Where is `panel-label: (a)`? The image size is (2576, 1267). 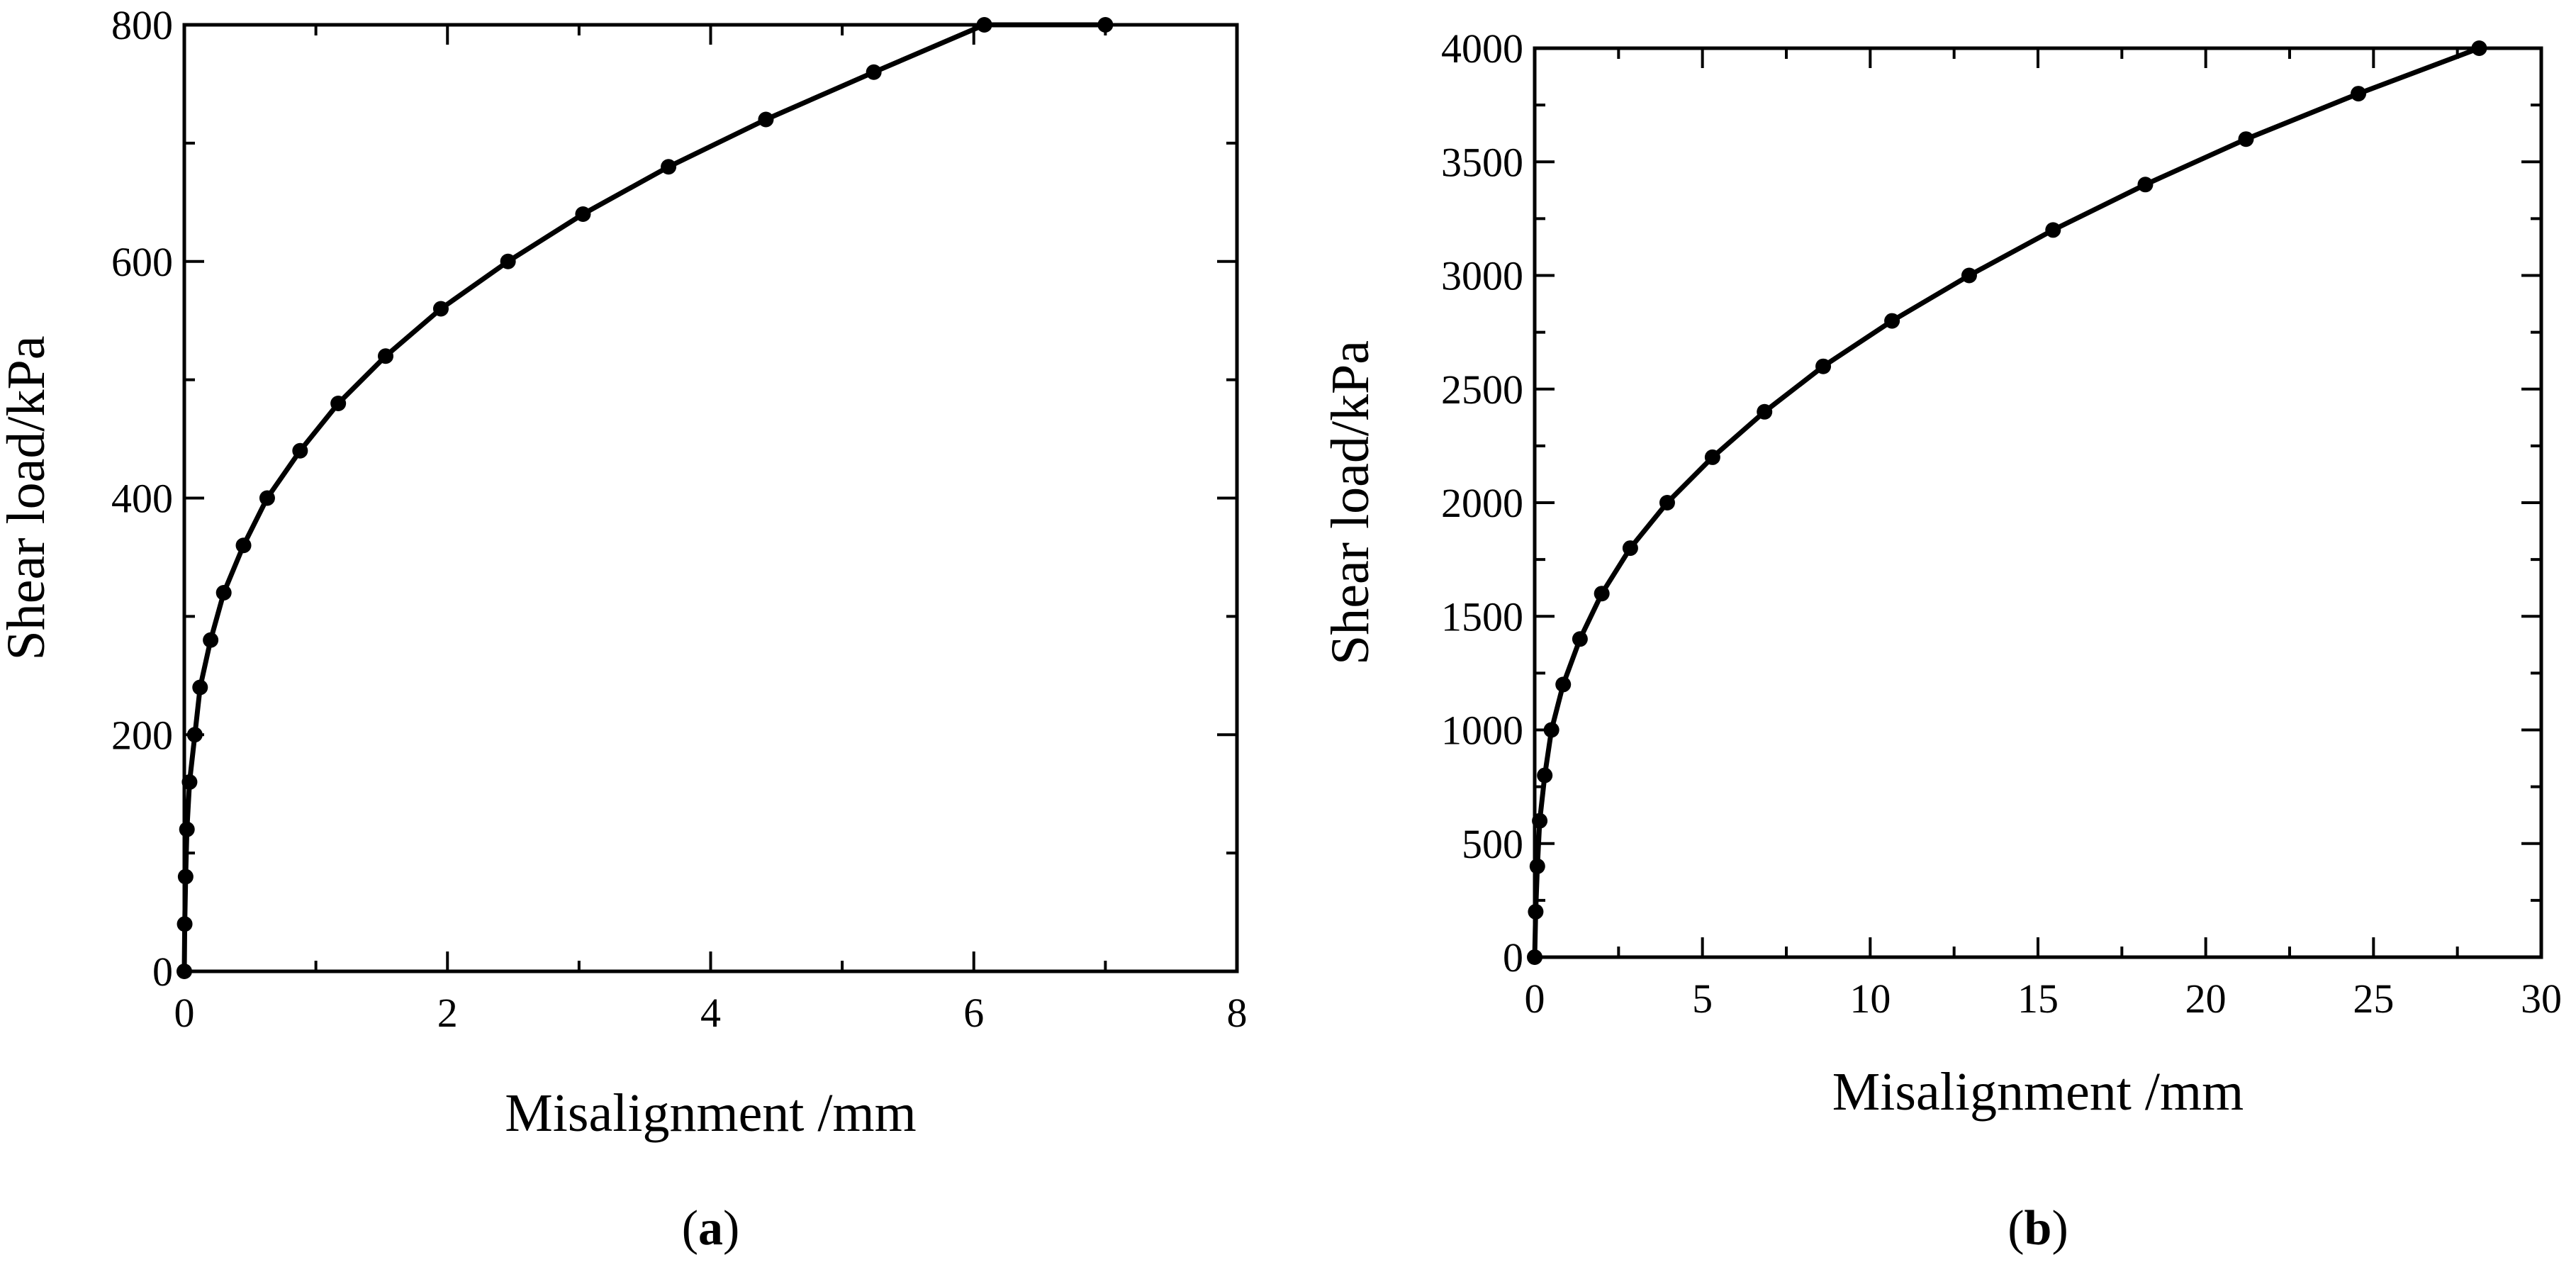
panel-label: (a) is located at coordinates (711, 1228).